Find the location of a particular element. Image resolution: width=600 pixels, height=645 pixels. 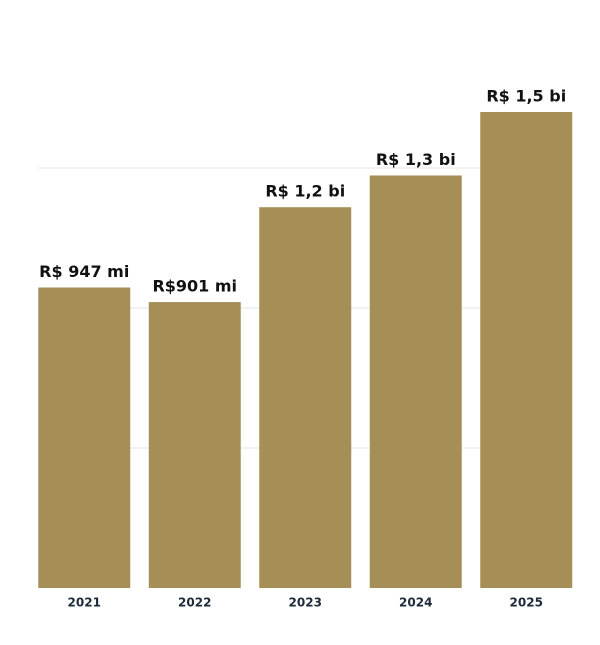

x-tick-label: 2024 is located at coordinates (415, 603).